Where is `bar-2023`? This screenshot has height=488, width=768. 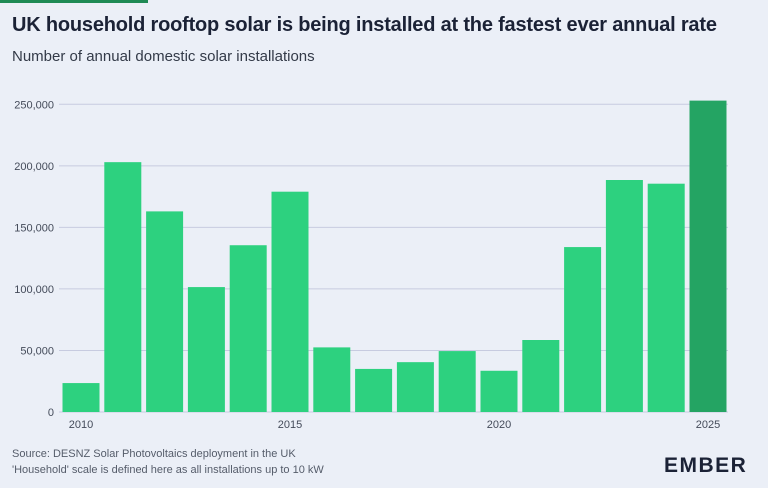
bar-2023 is located at coordinates (624, 296).